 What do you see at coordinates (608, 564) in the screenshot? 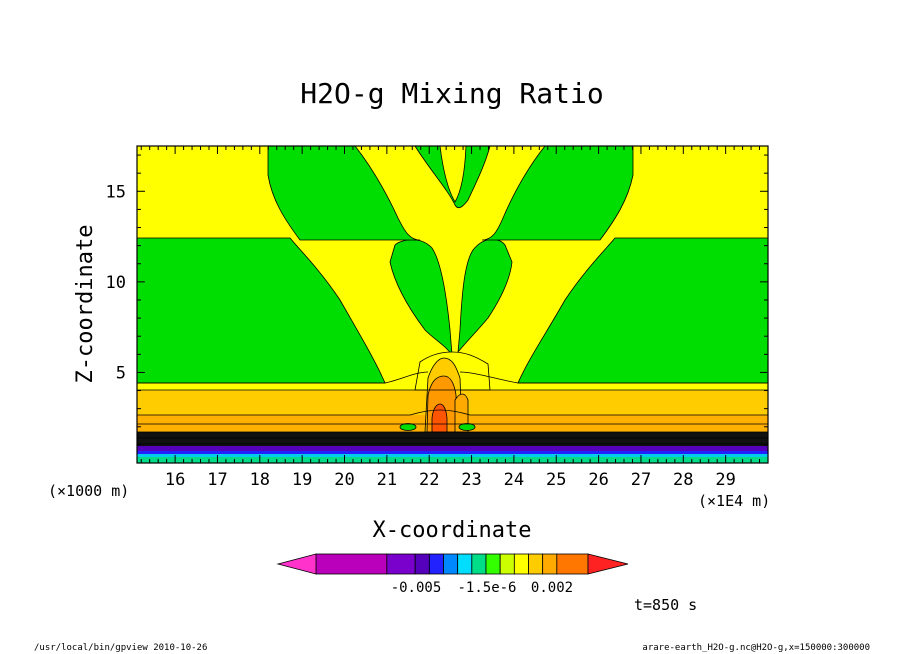
I see `colorbar-over-arrow` at bounding box center [608, 564].